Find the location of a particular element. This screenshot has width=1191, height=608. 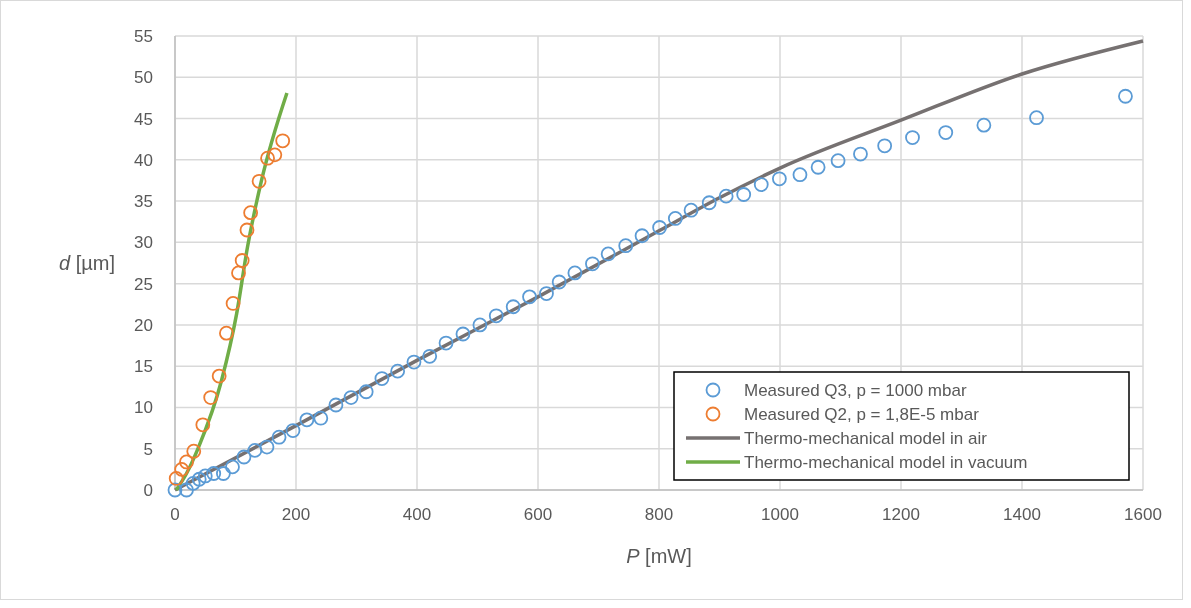

x-tick-label: 1200 is located at coordinates (901, 514).